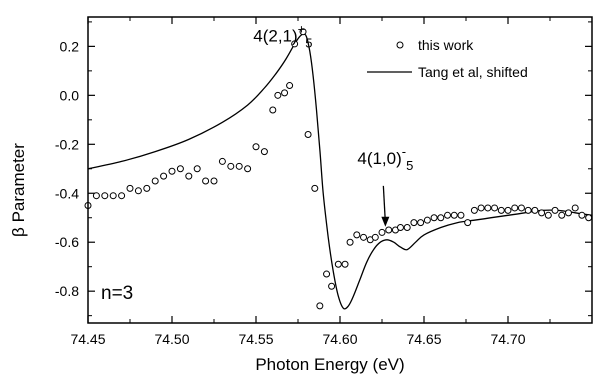  I want to click on legend-label-this-work: this work, so click(446, 45).